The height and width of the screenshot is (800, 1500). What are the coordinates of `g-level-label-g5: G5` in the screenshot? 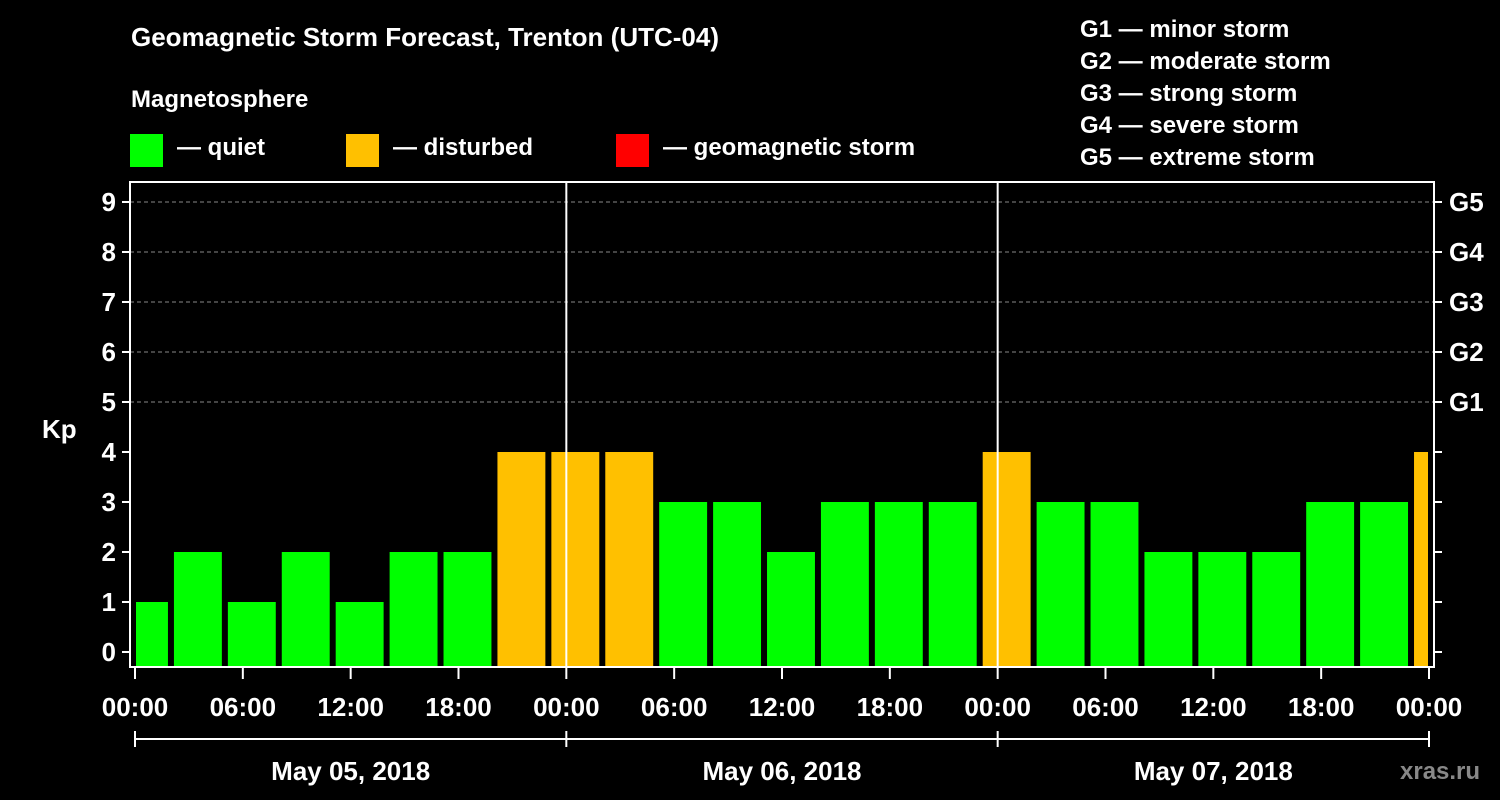 It's located at (1466, 202).